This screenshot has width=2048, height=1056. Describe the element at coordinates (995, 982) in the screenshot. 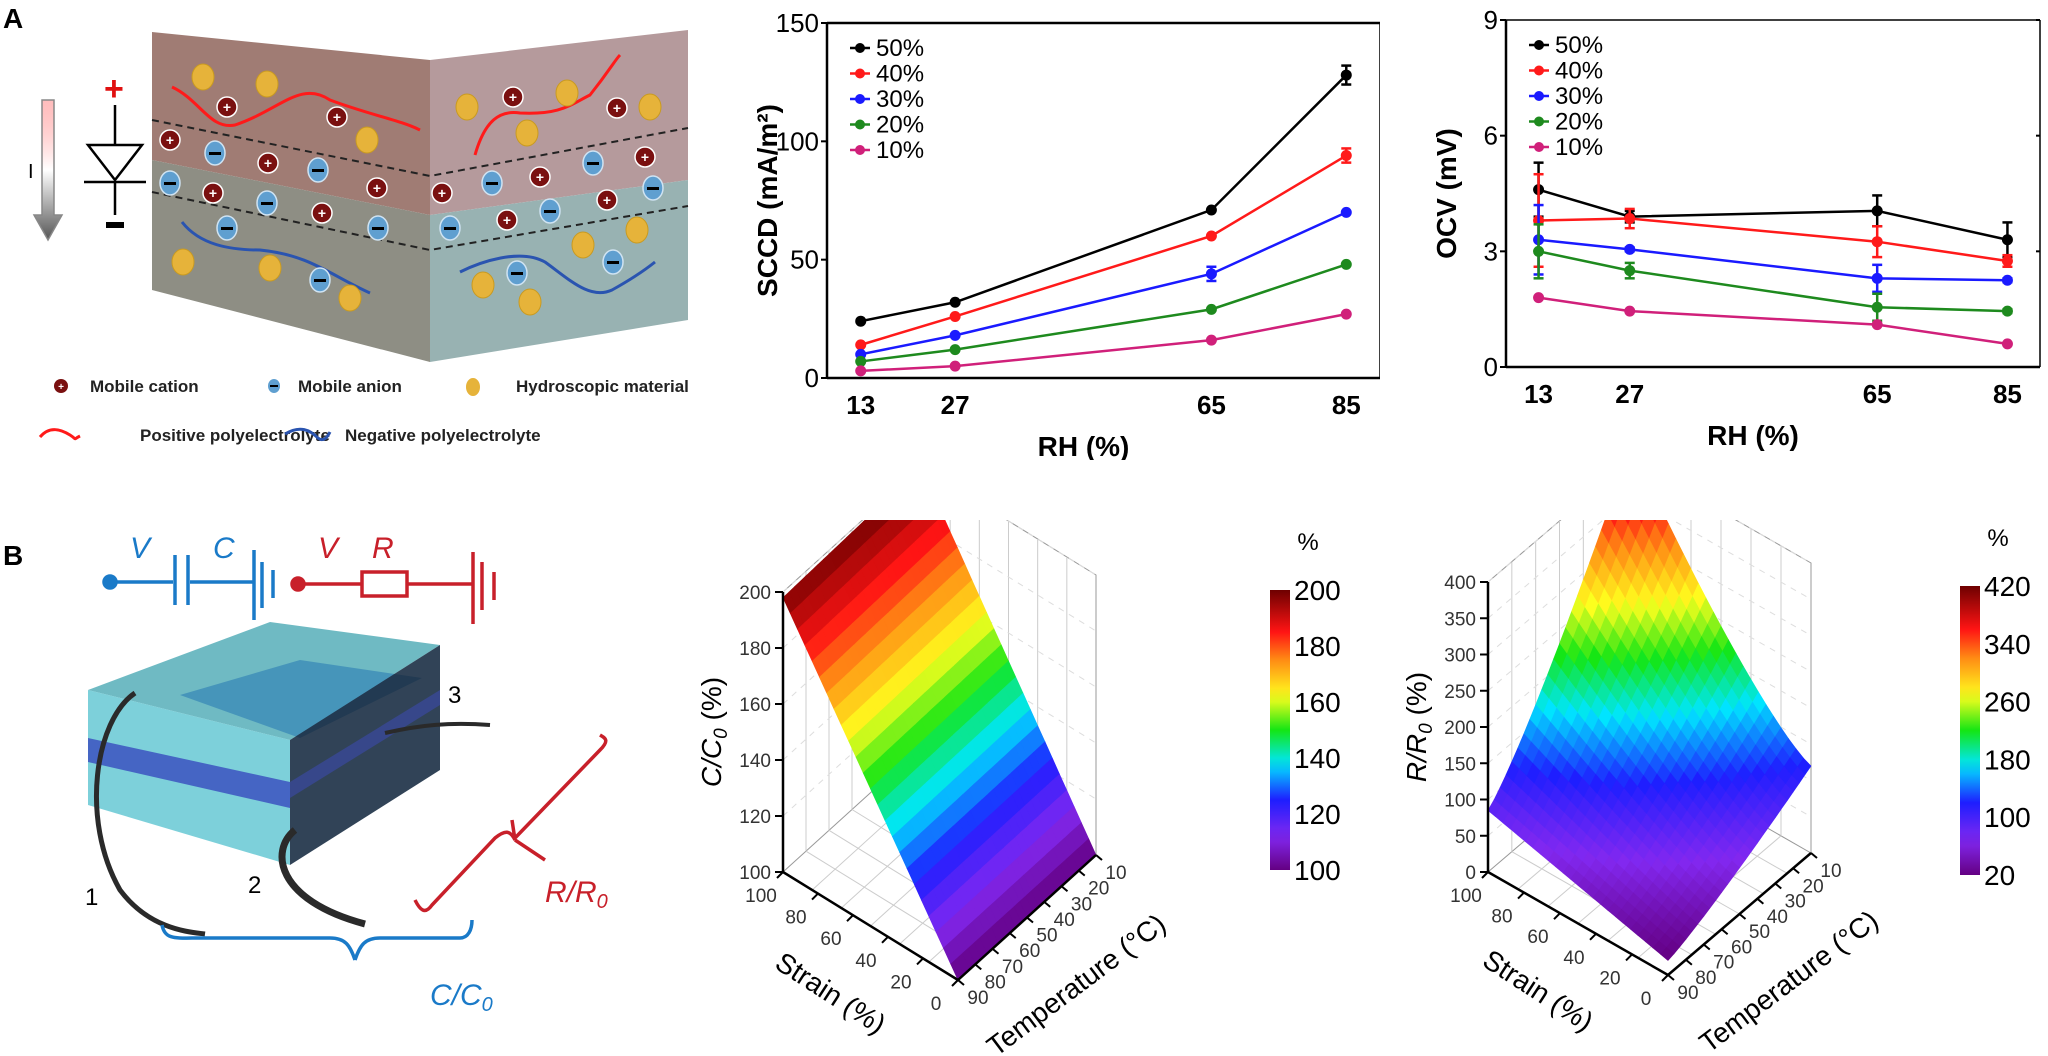

I see `temperature-tick-label: 80` at that location.